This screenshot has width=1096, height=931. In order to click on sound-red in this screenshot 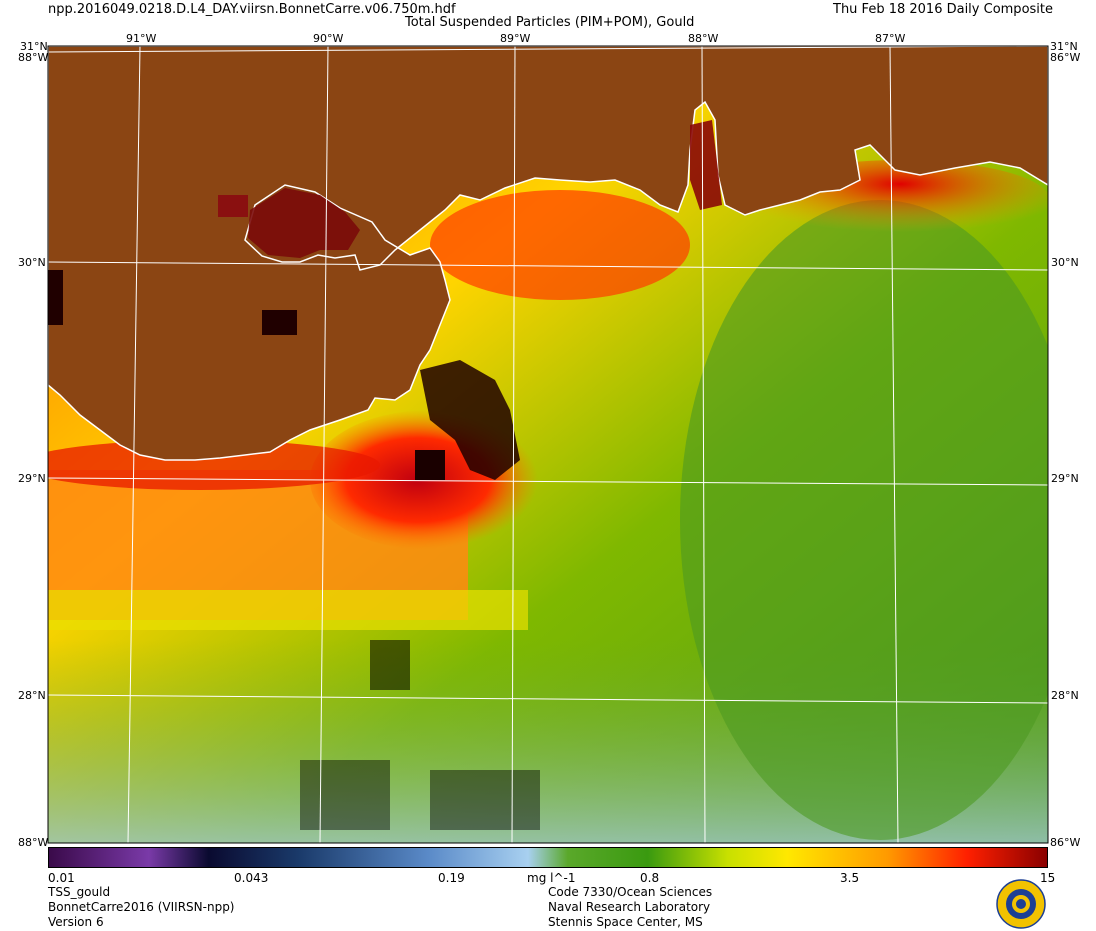, I will do `click(560, 245)`.